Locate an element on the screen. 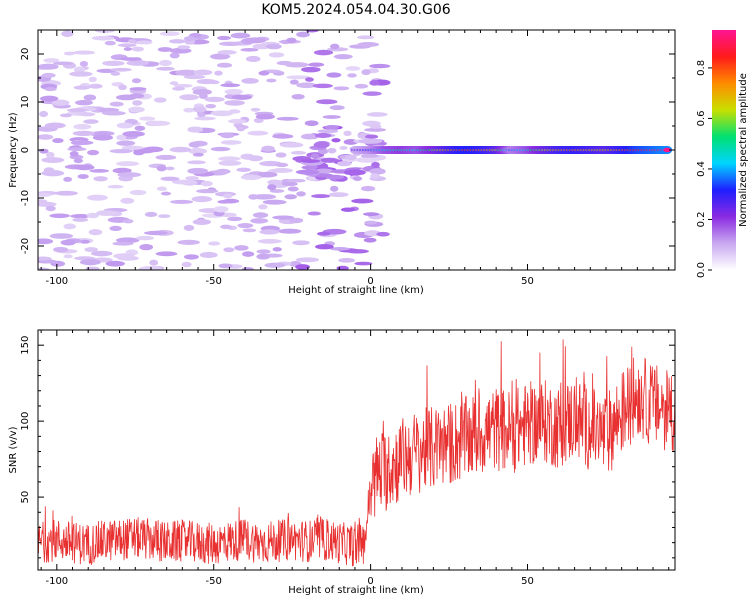 This screenshot has width=750, height=600. colorbar-tick-label: 0.4 is located at coordinates (701, 169).